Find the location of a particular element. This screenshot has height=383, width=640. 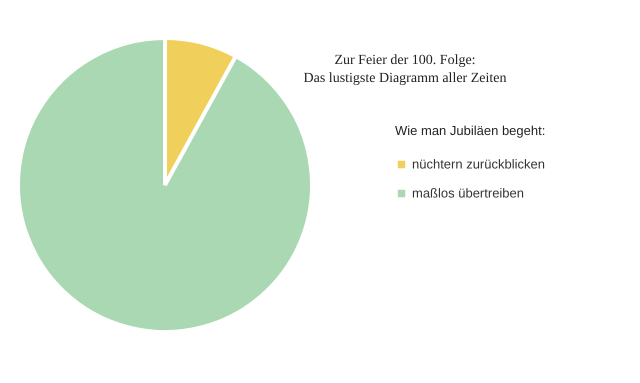

text: Zur Feier der 100. Folge: is located at coordinates (405, 60).